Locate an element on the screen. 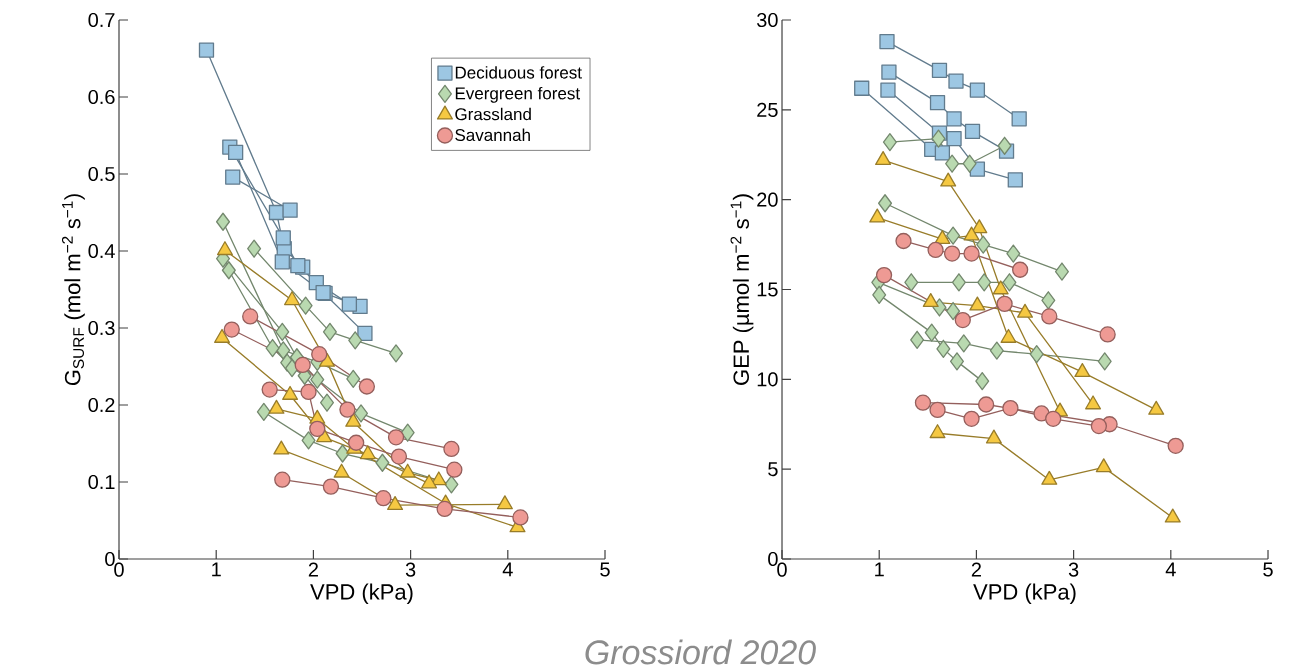 This screenshot has height=670, width=1291. y-tick-label: 0.2 is located at coordinates (101, 405).